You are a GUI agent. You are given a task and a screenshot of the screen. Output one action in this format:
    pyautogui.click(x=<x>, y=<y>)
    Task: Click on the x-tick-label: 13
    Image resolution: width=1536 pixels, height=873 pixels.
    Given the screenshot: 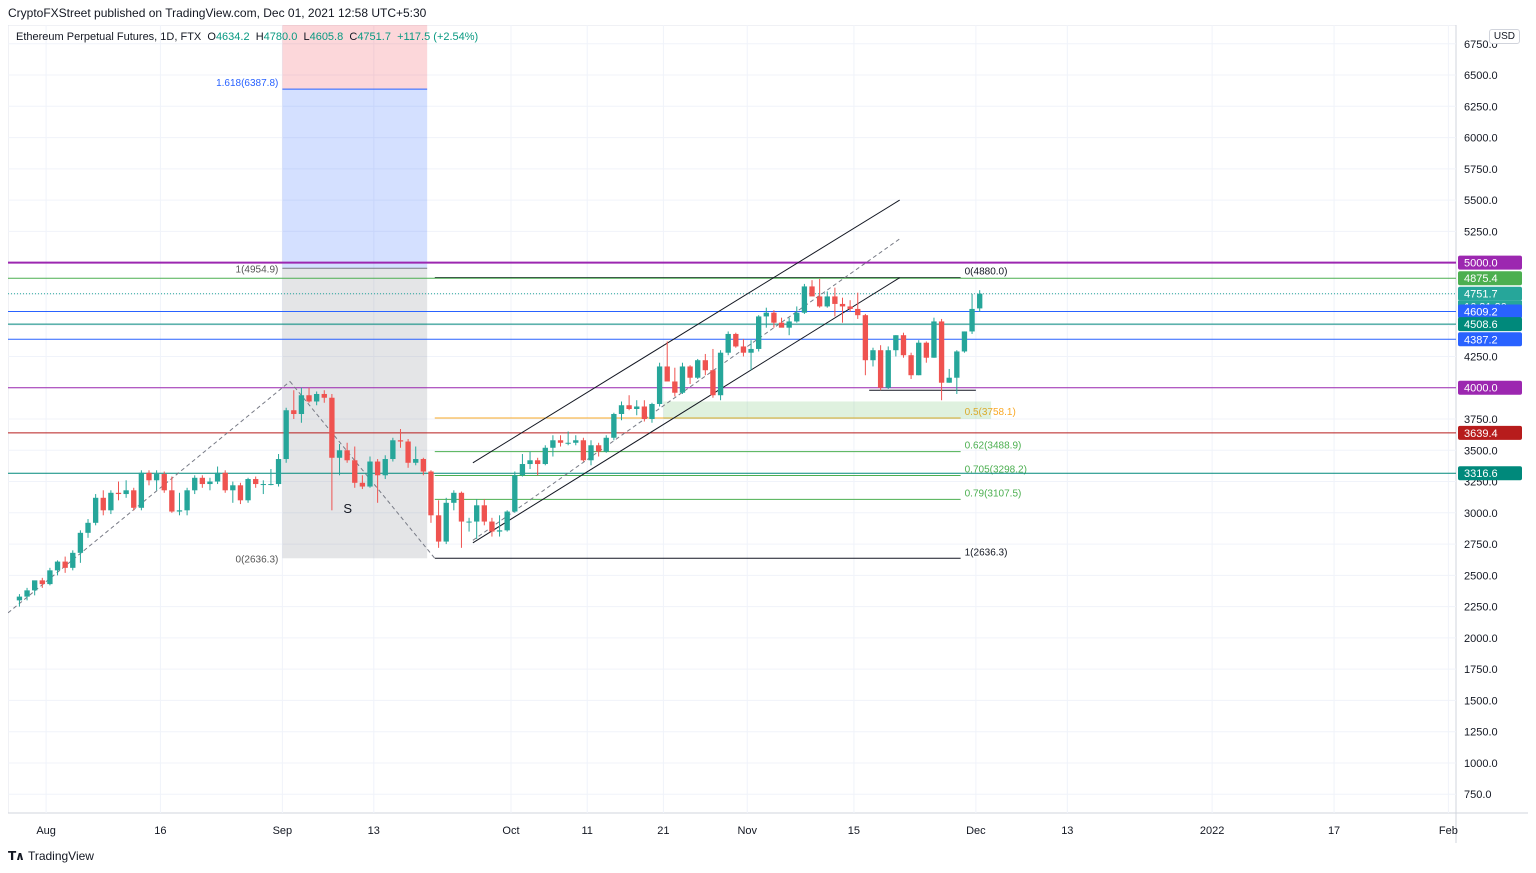 What is the action you would take?
    pyautogui.click(x=374, y=831)
    